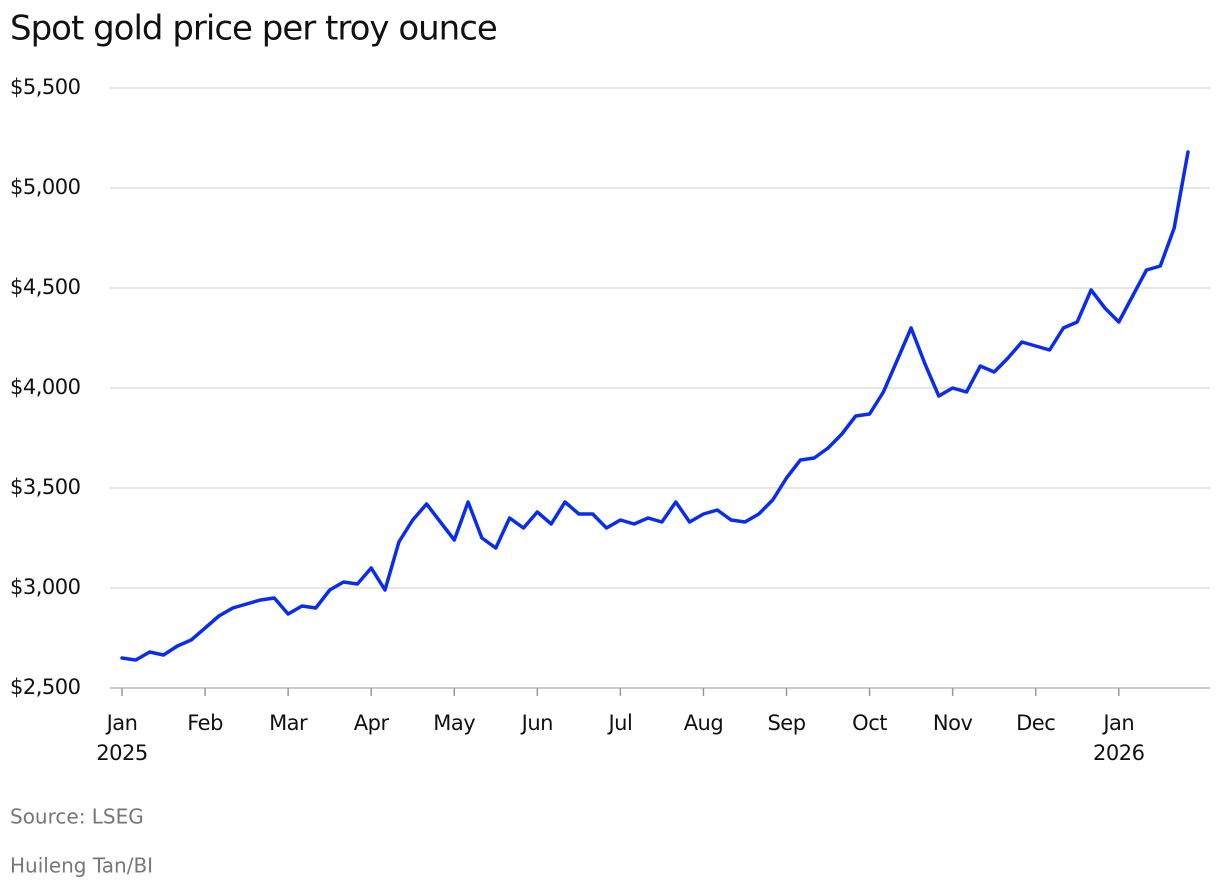 This screenshot has height=896, width=1220. Describe the element at coordinates (372, 723) in the screenshot. I see `x-tick-label: Apr` at that location.